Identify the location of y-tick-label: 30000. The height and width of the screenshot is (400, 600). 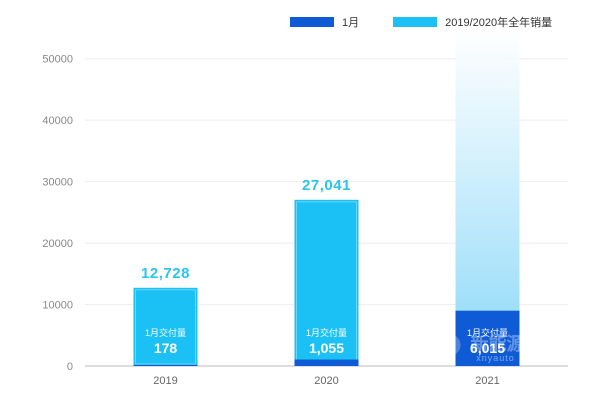
(57, 183).